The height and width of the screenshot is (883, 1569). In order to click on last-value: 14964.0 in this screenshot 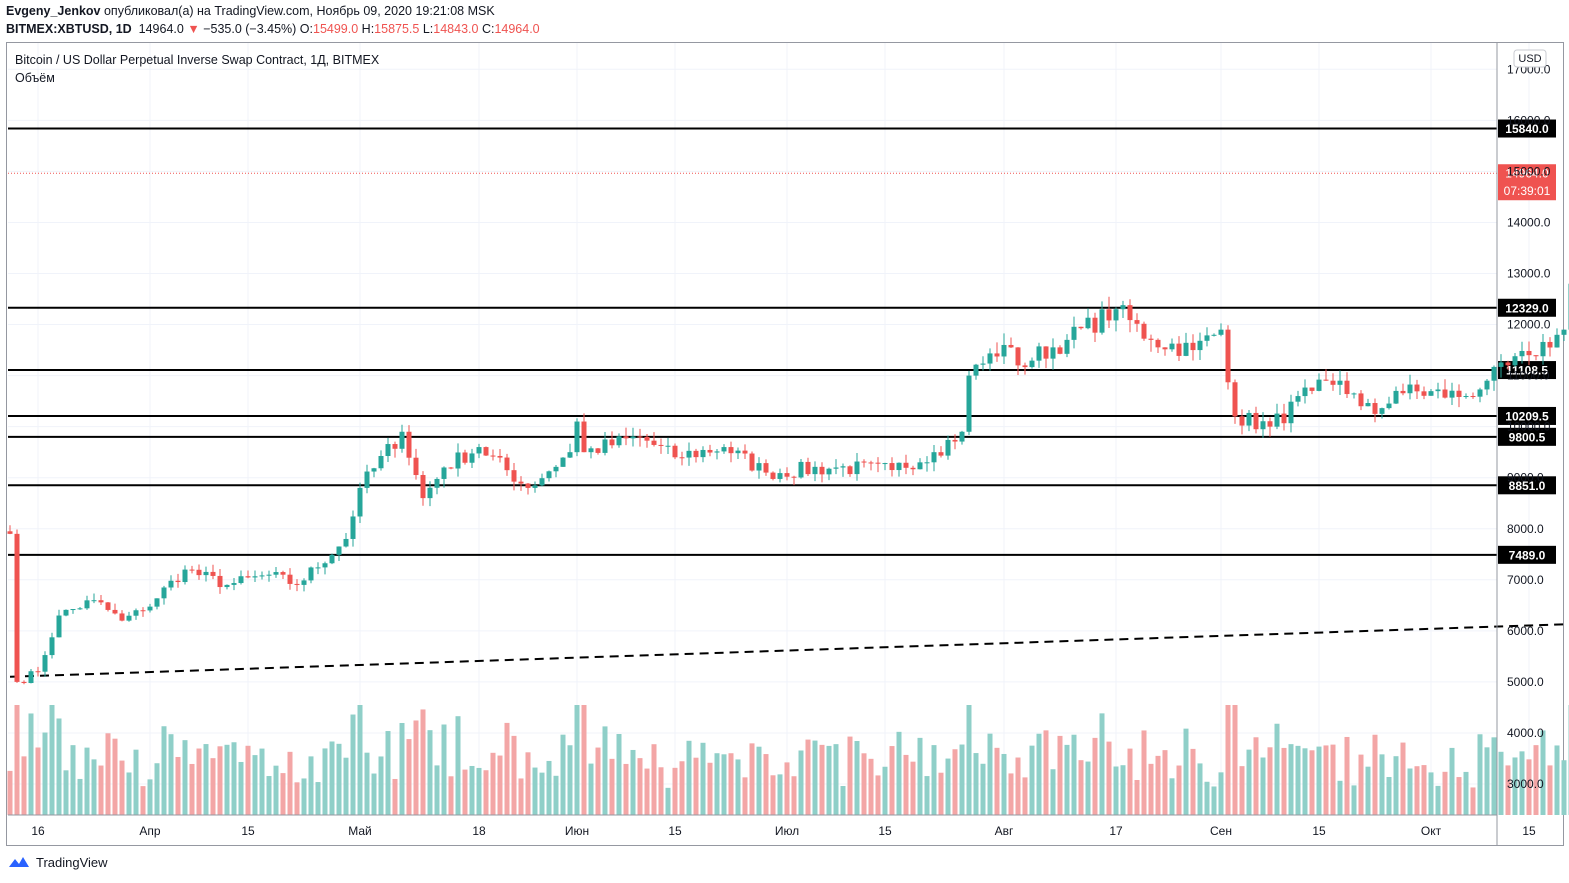, I will do `click(161, 29)`.